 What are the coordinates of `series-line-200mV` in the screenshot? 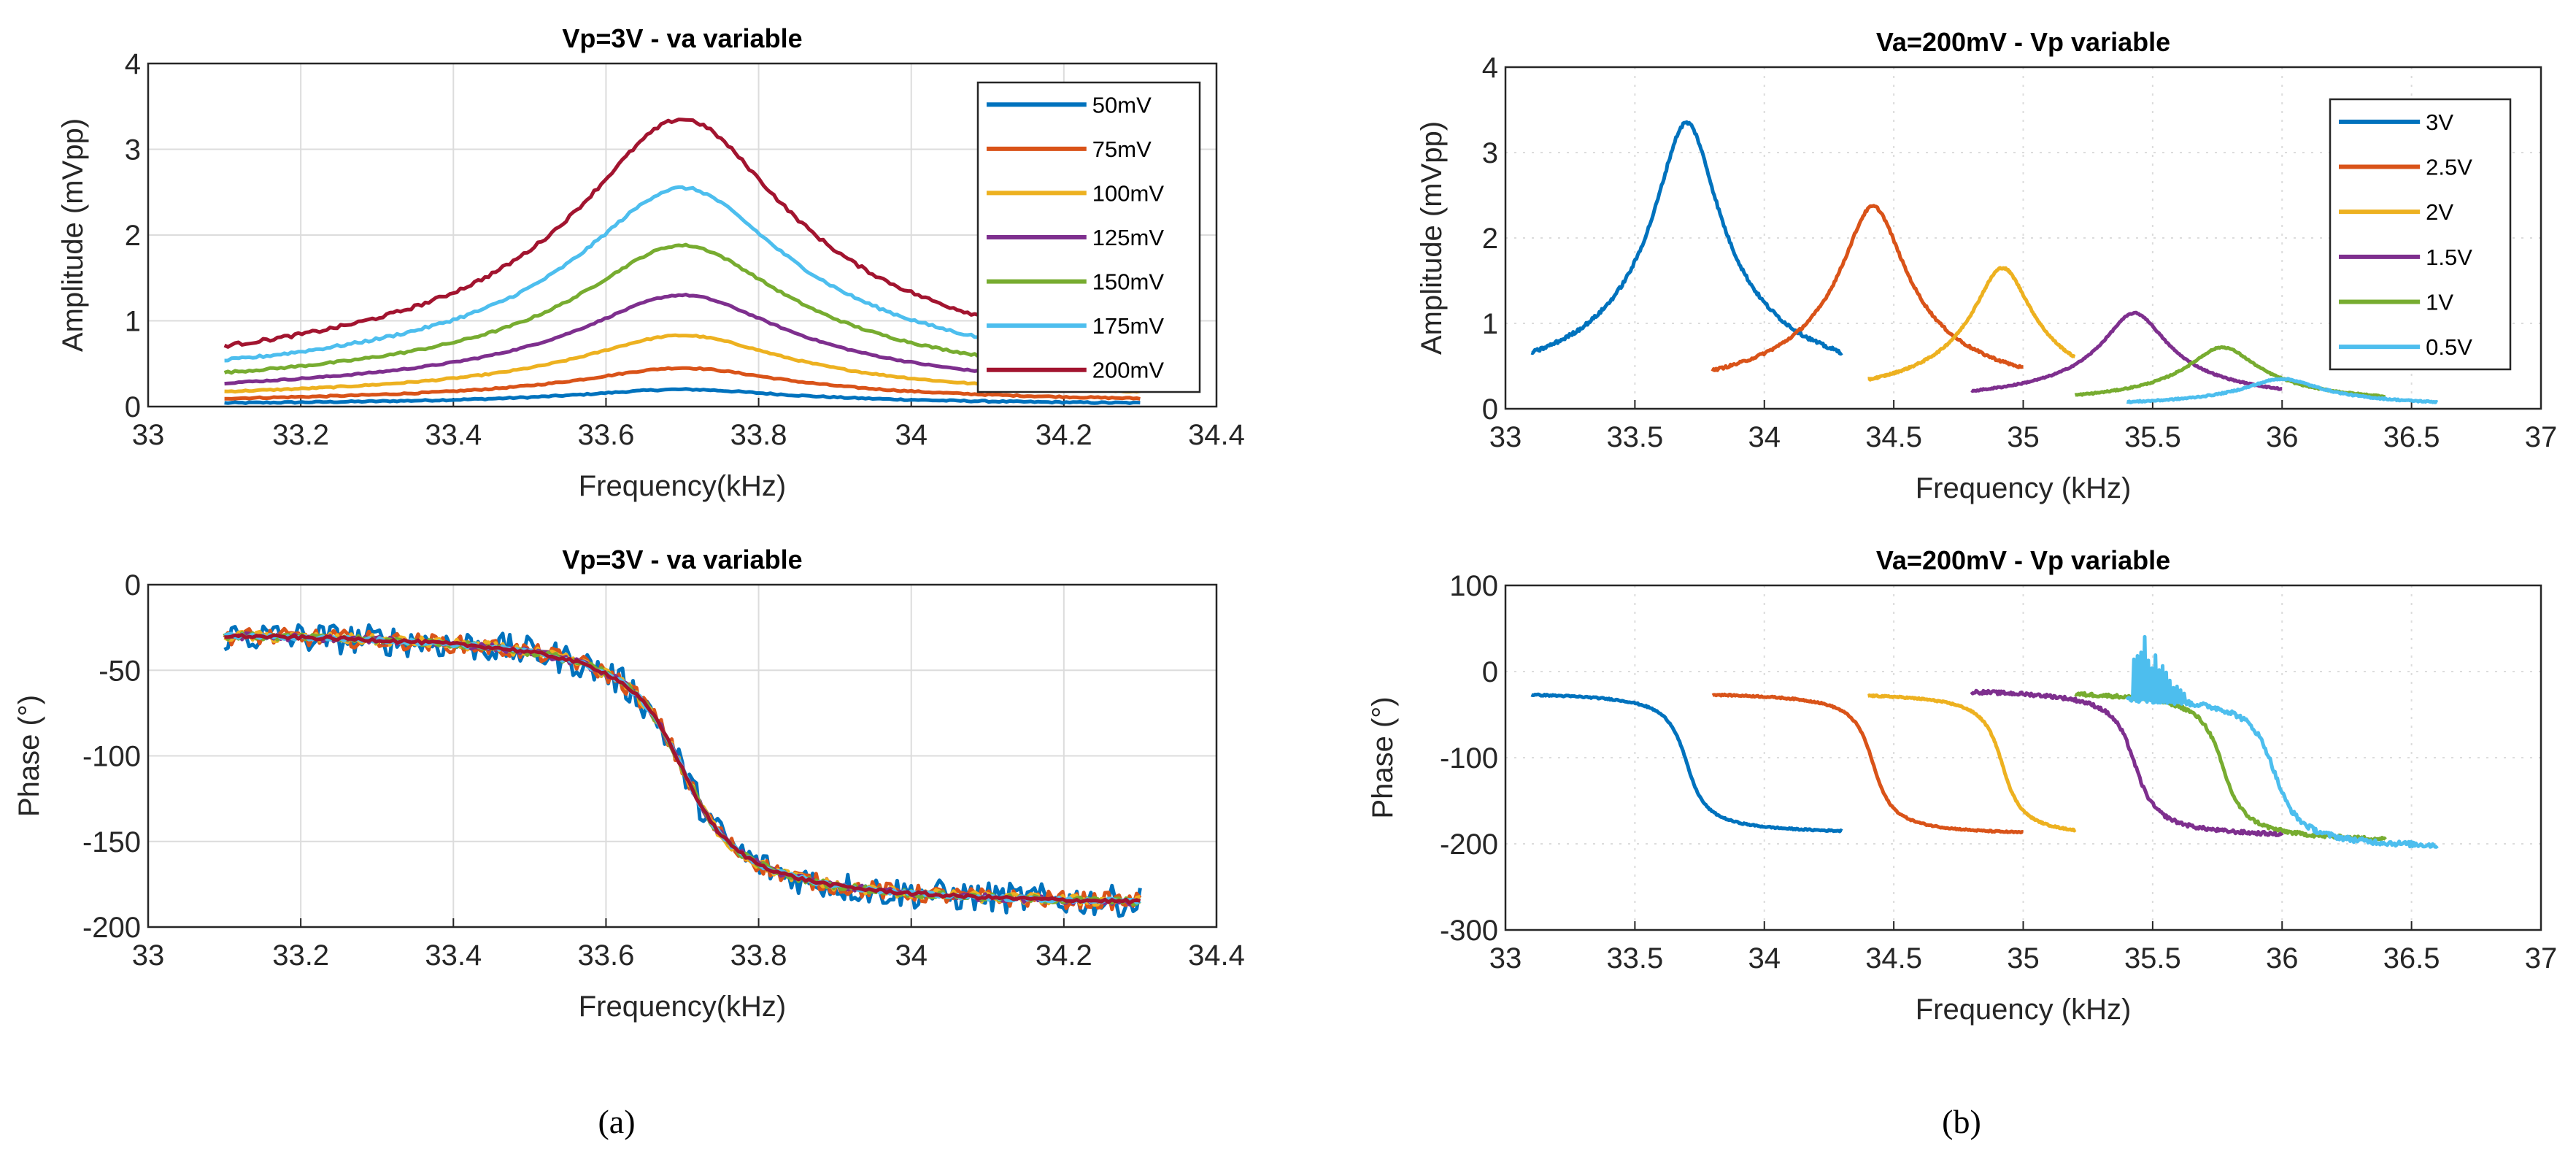 It's located at (682, 769).